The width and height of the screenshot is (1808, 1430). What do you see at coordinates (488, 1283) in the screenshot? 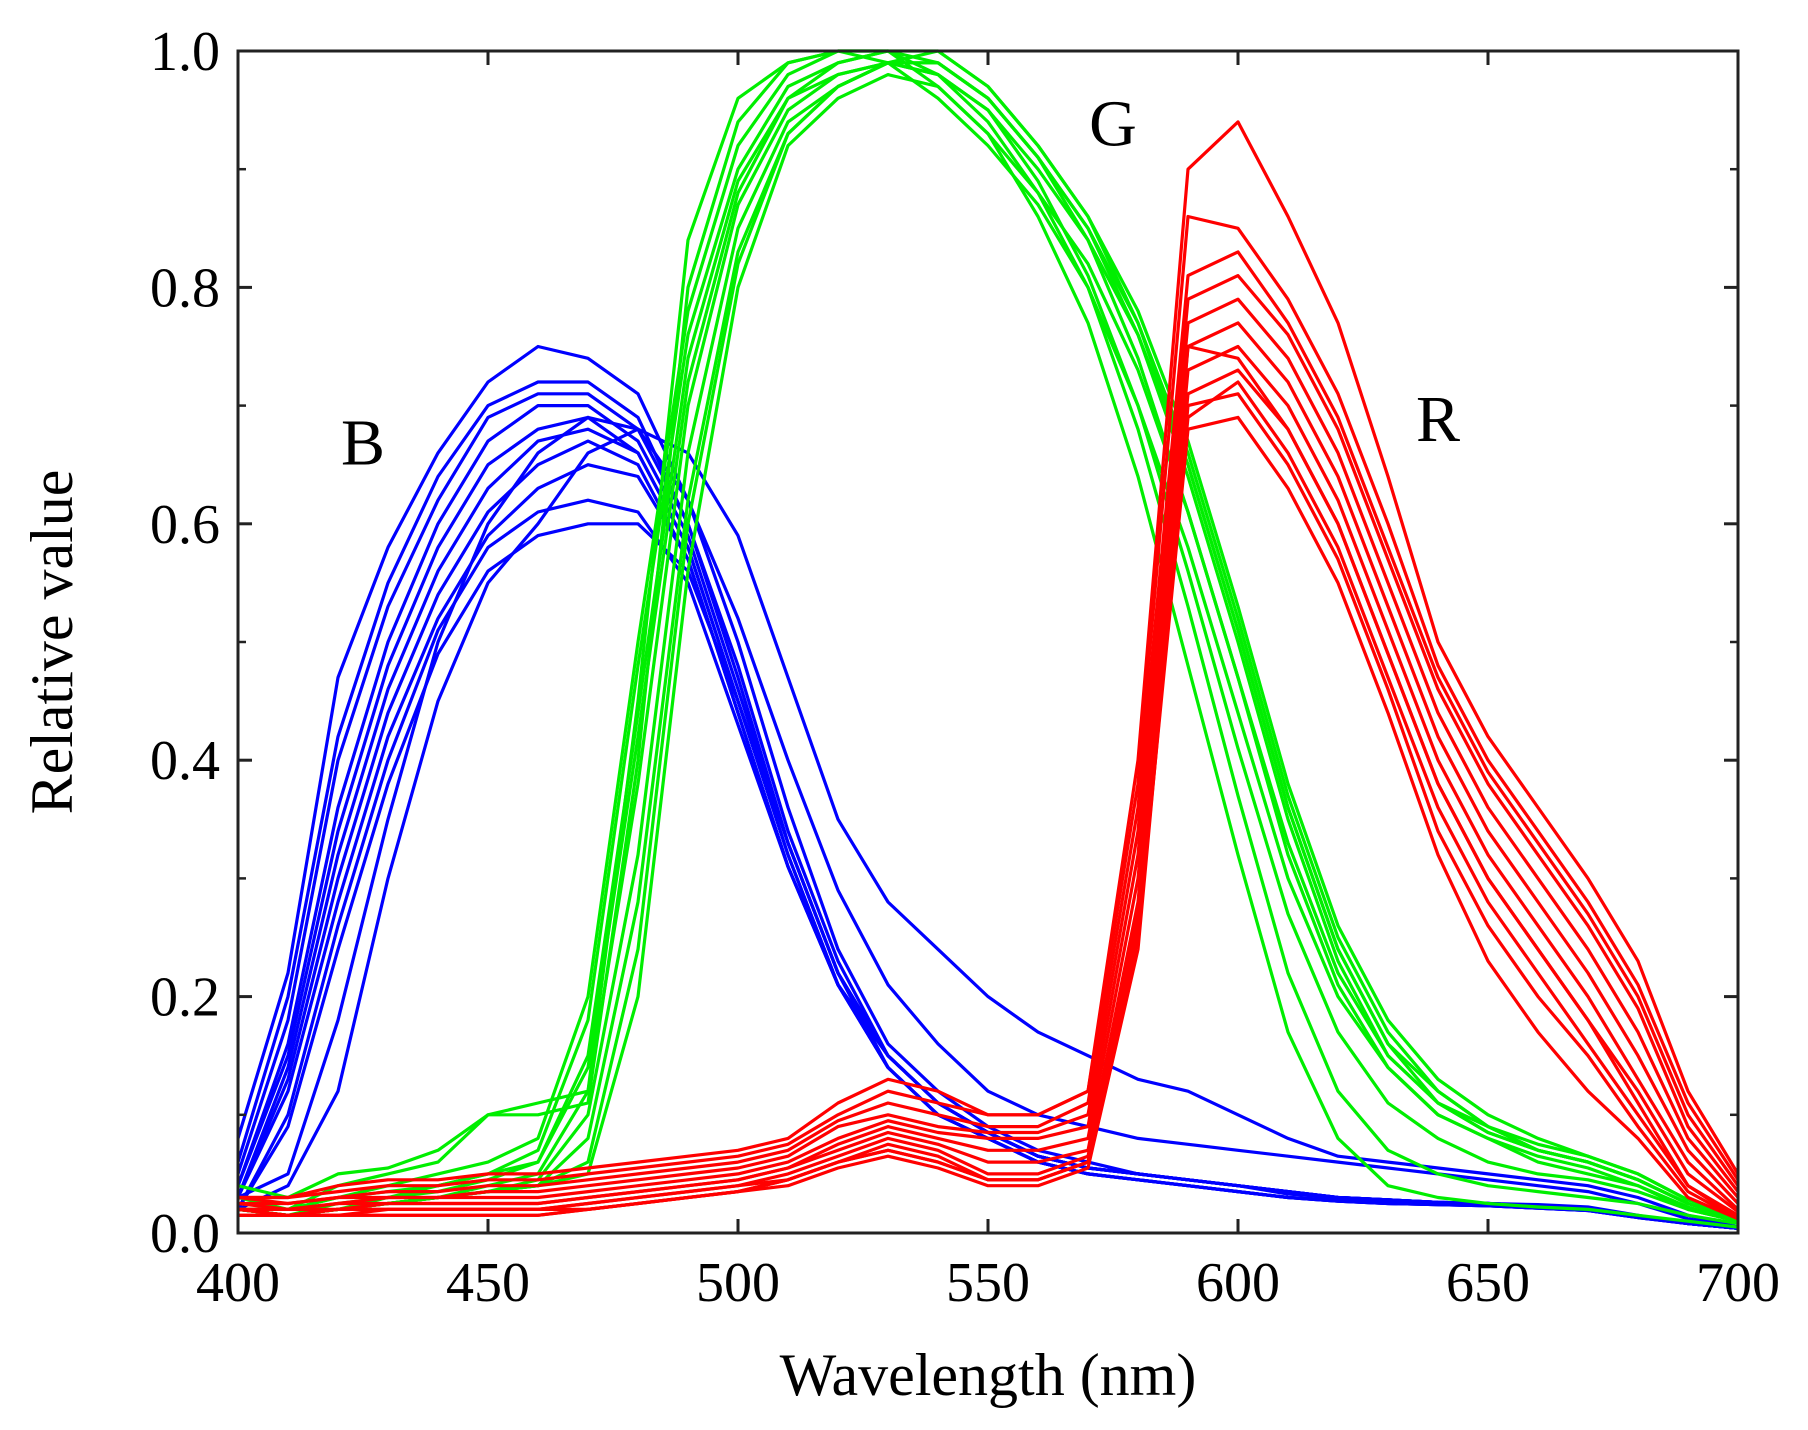
I see `x-tick-label: 450` at bounding box center [488, 1283].